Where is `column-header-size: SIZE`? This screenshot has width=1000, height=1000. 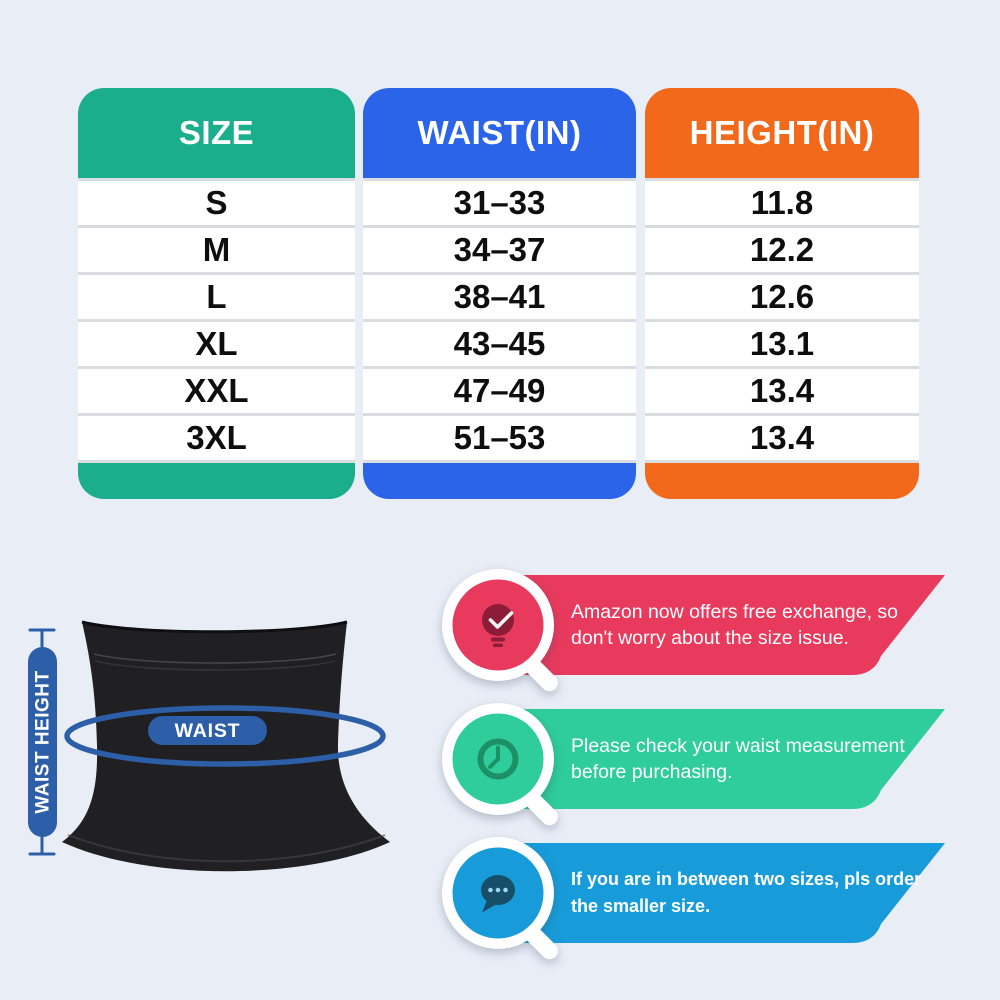 column-header-size: SIZE is located at coordinates (216, 133).